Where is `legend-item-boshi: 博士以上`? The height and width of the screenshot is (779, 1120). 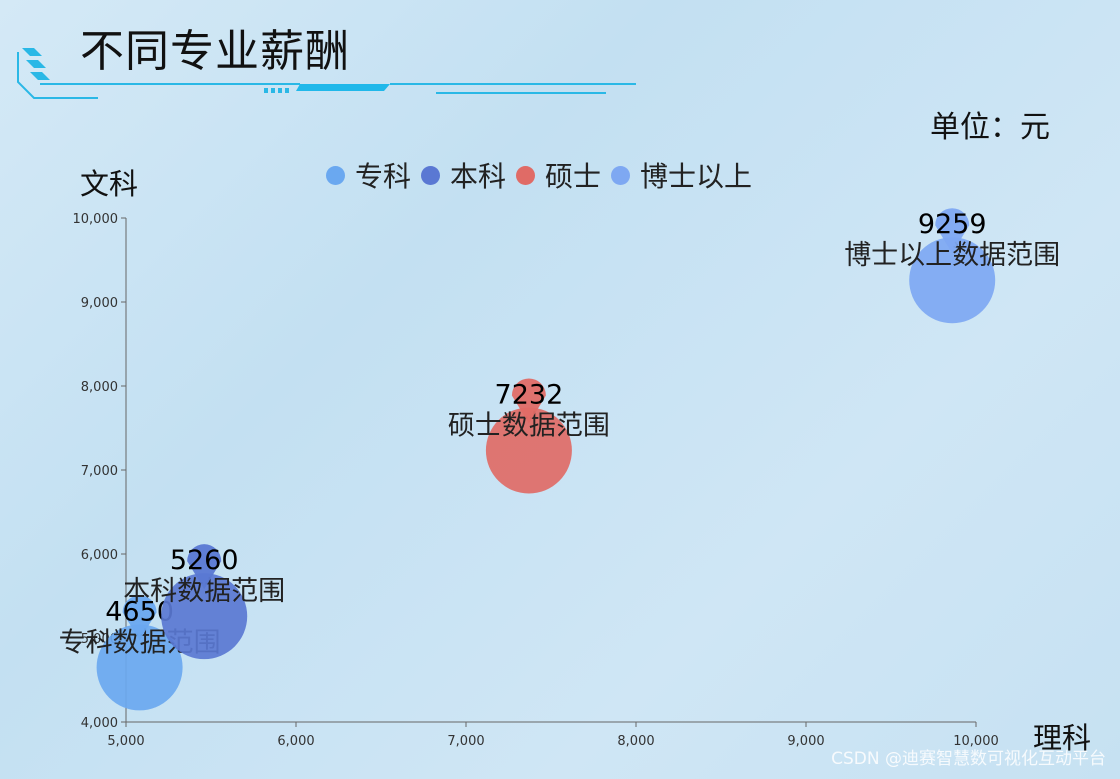
legend-item-boshi: 博士以上 is located at coordinates (681, 175).